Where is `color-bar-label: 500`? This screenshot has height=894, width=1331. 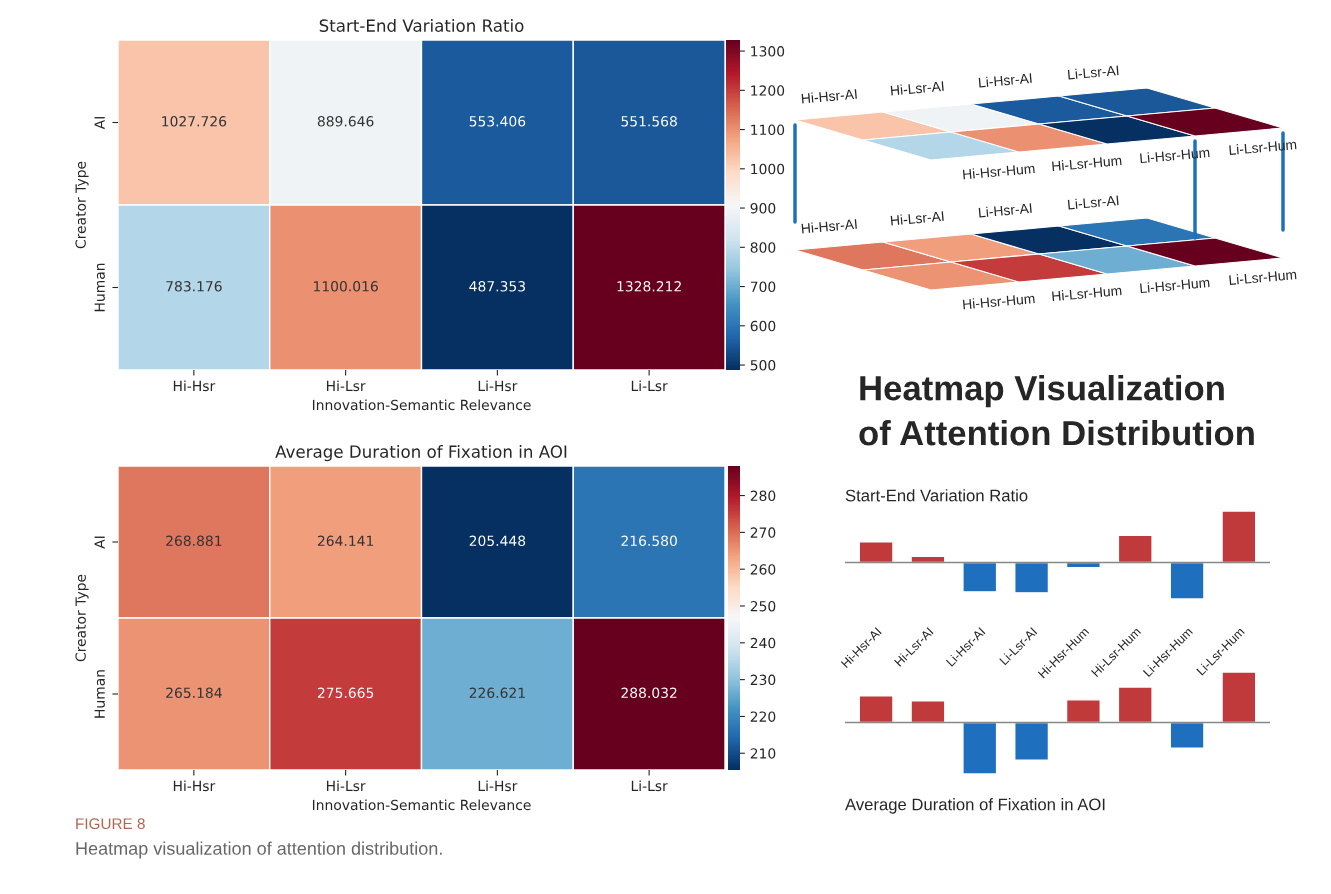
color-bar-label: 500 is located at coordinates (763, 365).